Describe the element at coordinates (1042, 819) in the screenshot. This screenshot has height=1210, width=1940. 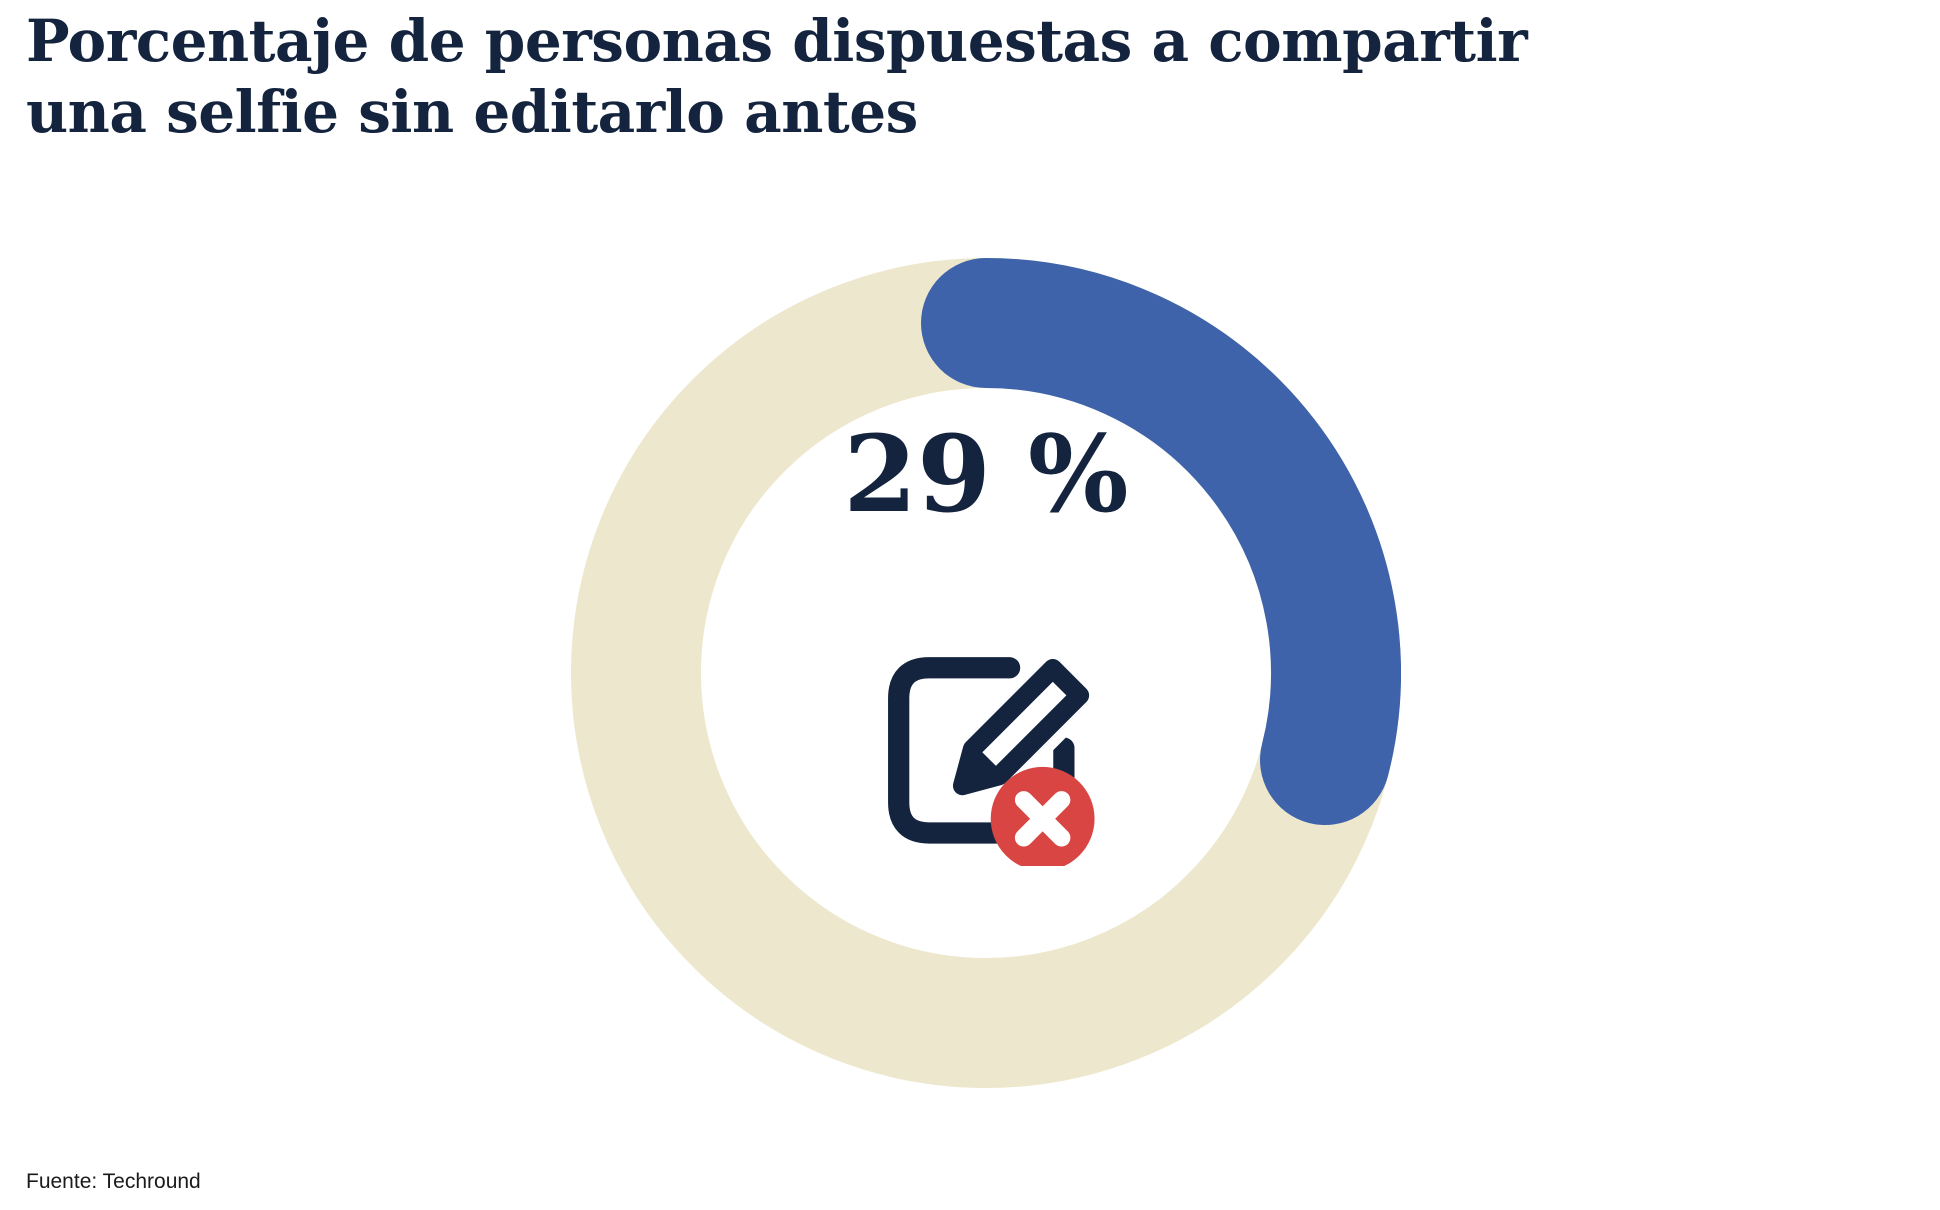
I see `x-icon` at that location.